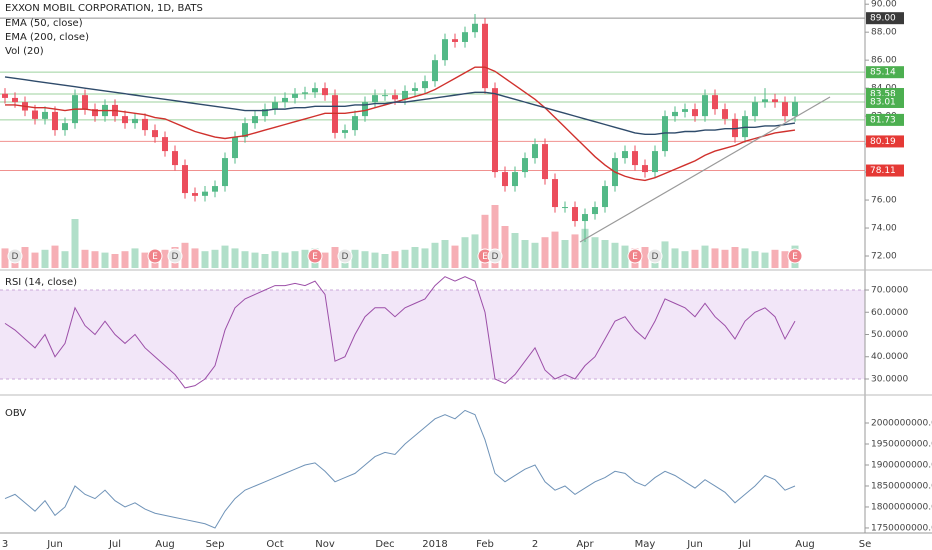  Describe the element at coordinates (889, 291) in the screenshot. I see `y-tick-label: 70.0000` at that location.